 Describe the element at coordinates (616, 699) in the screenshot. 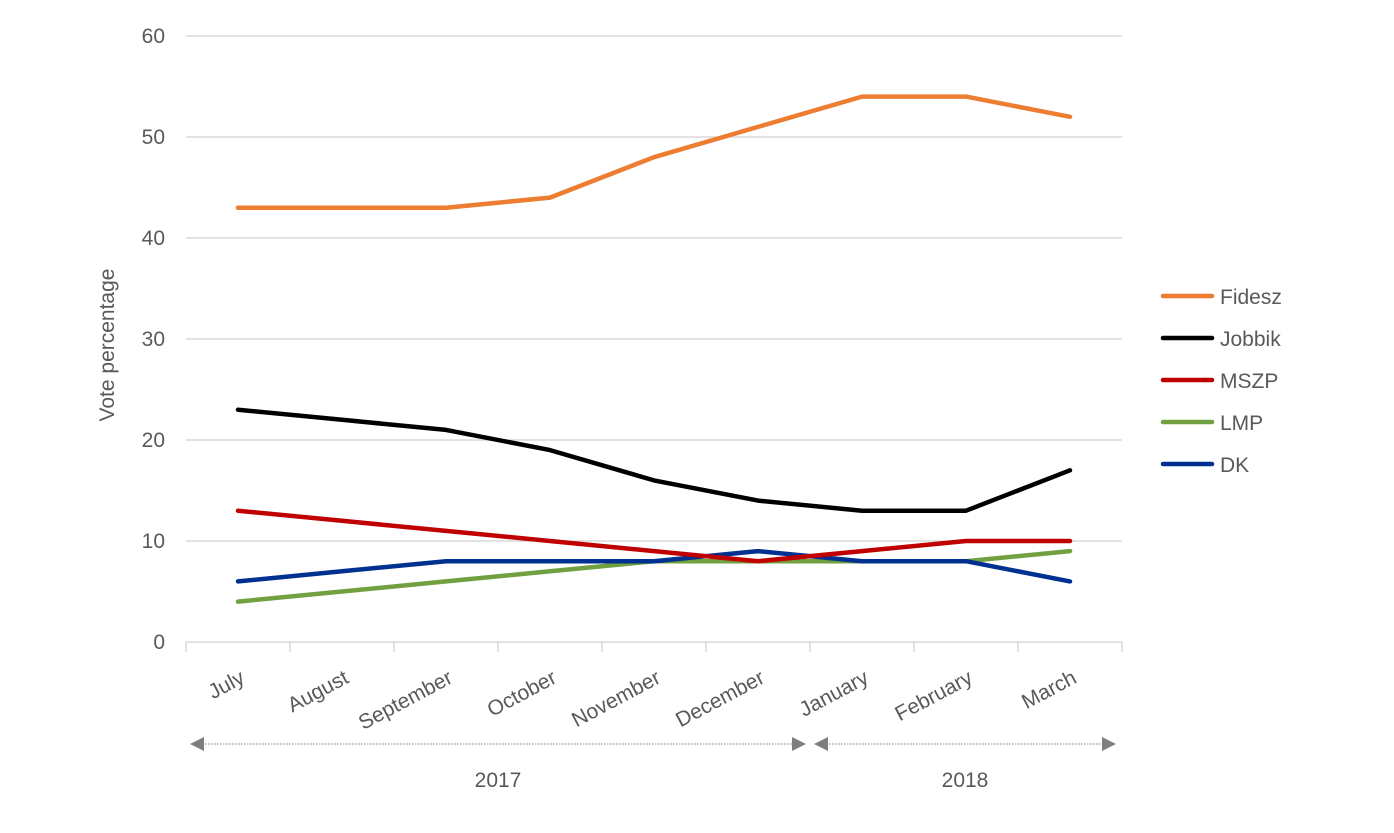

I see `x-tick-label: November` at that location.